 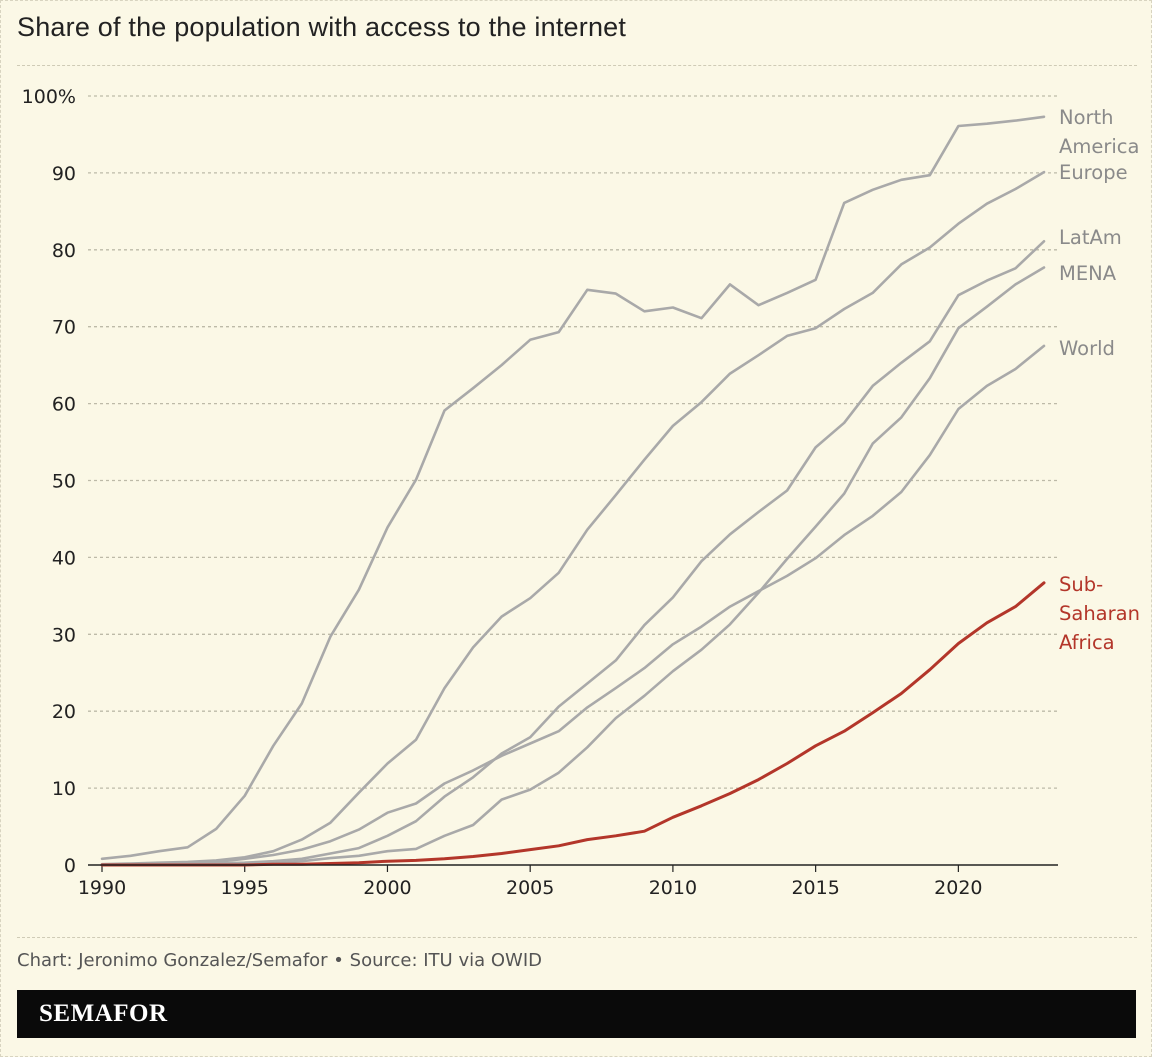 I want to click on top-divider, so click(x=577, y=65).